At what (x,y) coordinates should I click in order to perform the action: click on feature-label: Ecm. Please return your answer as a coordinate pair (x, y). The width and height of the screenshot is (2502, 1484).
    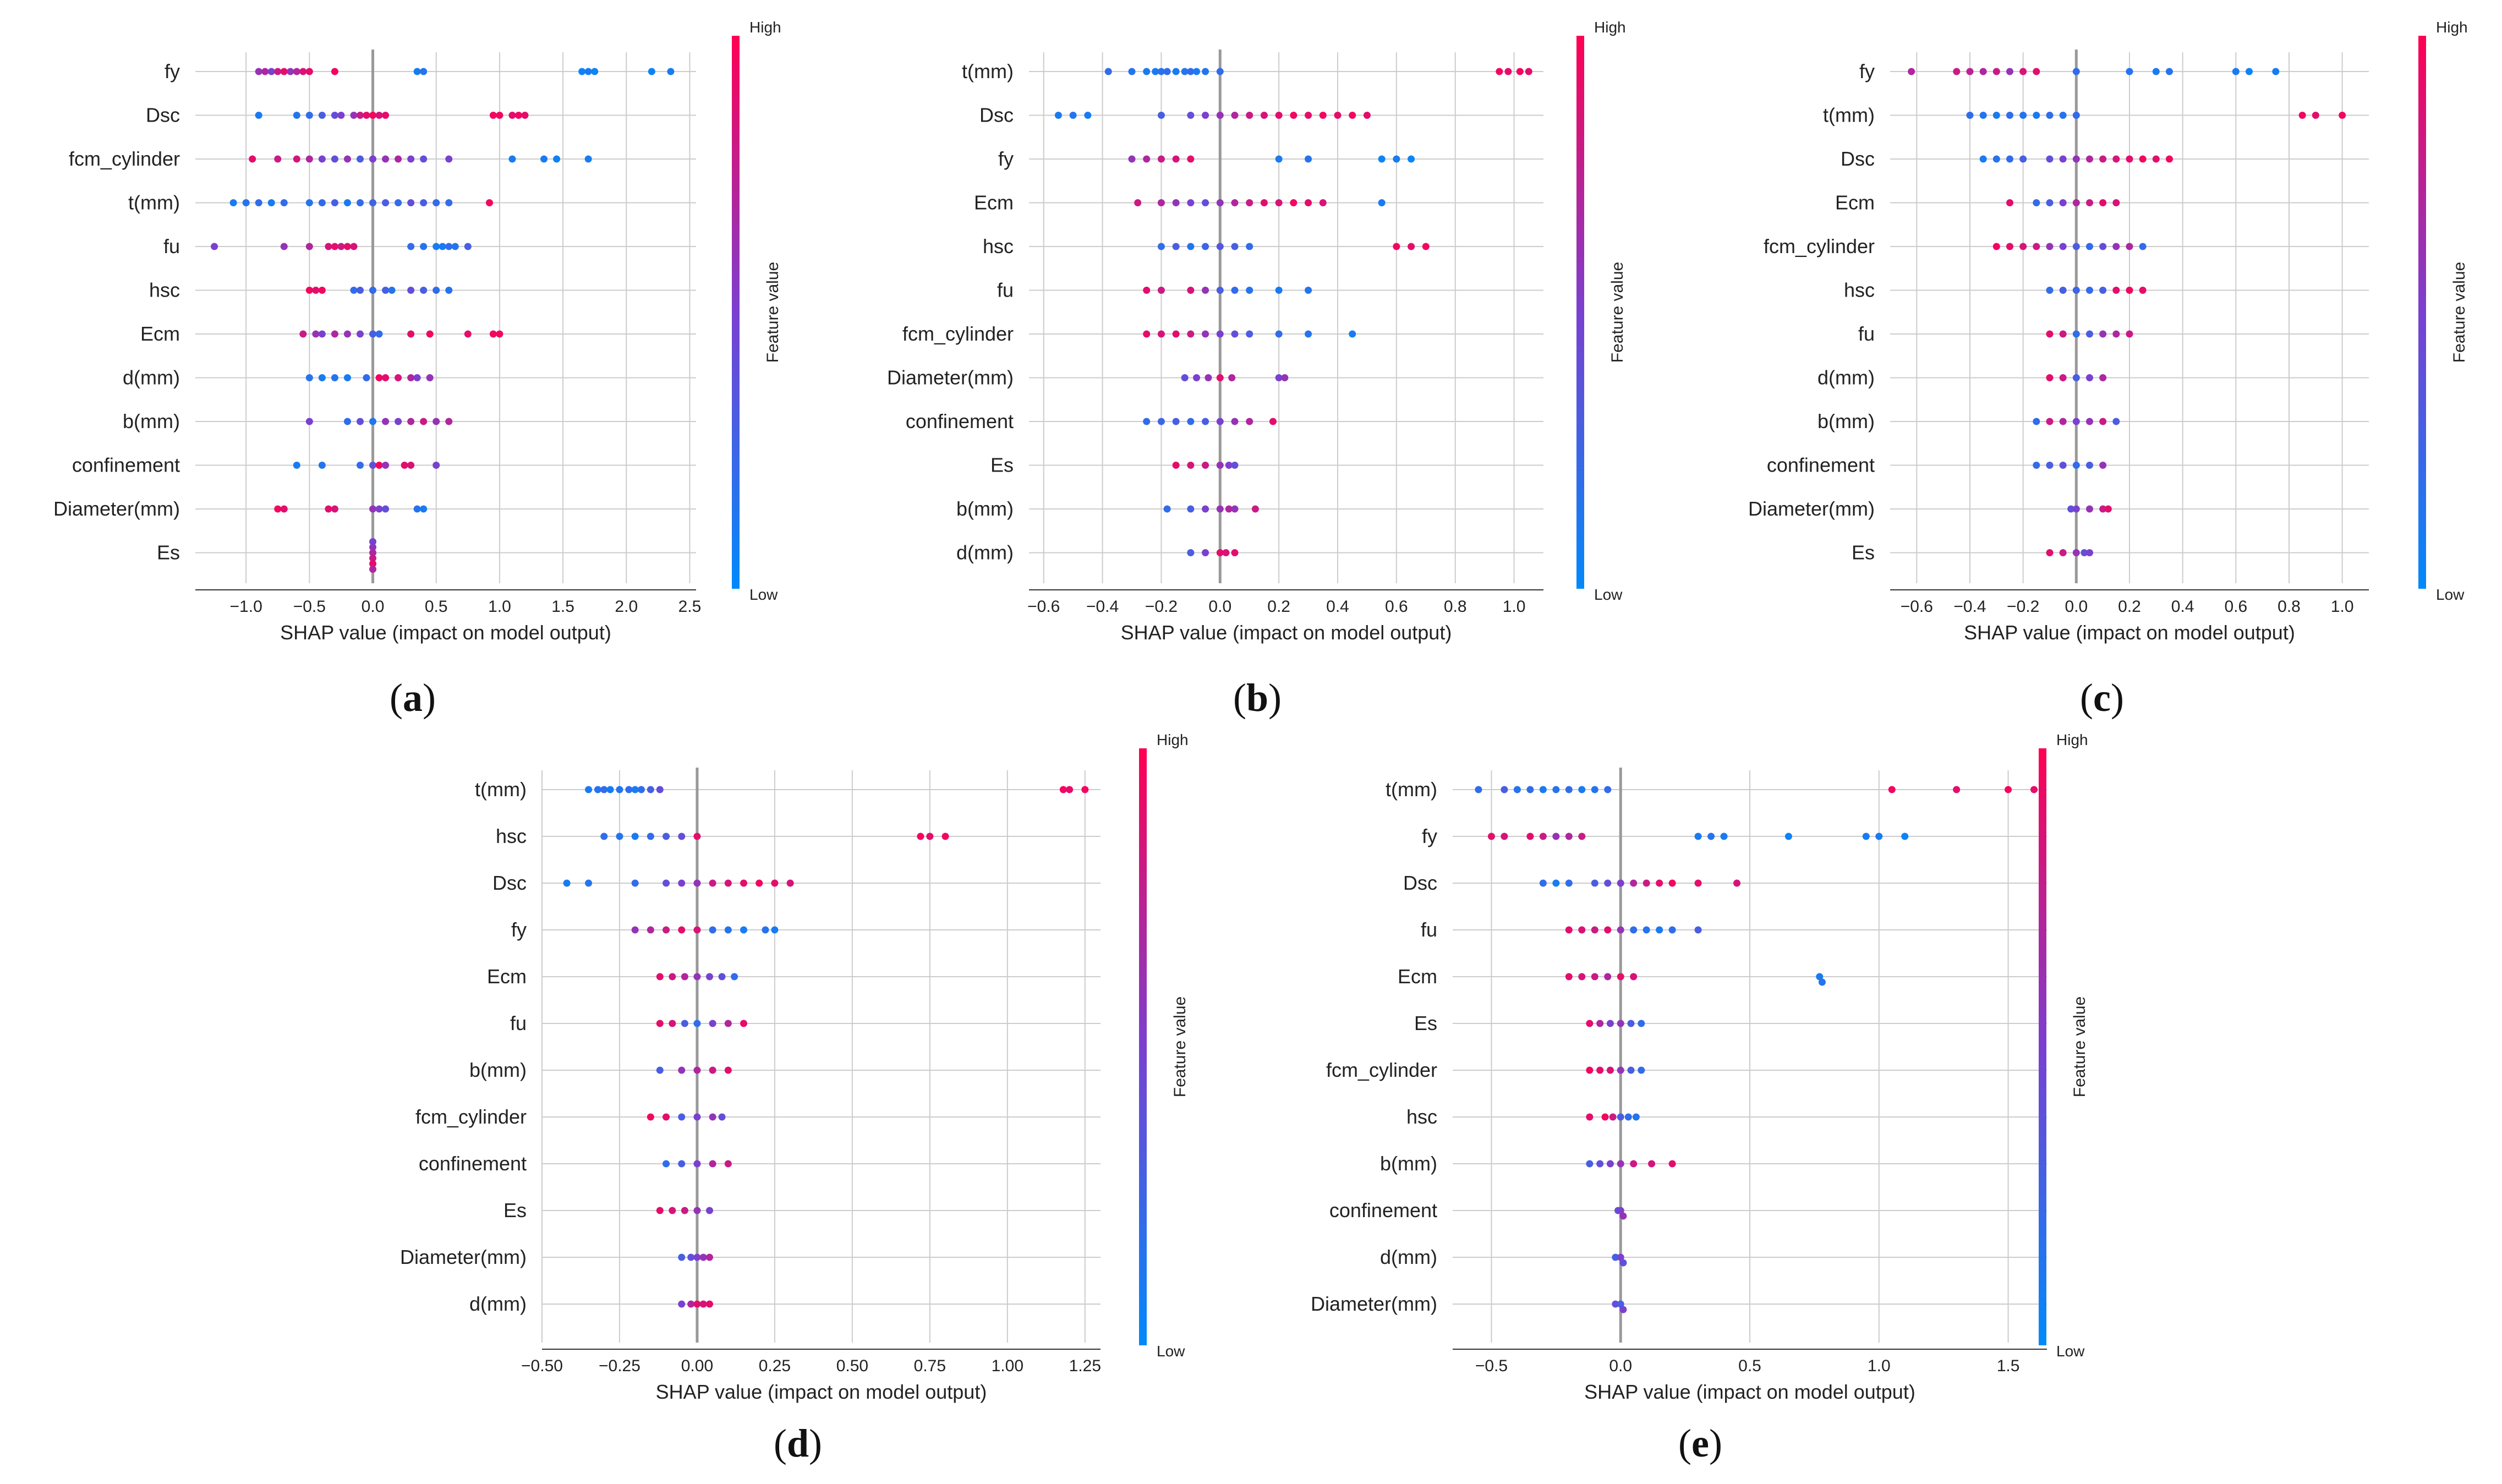
    Looking at the image, I should click on (507, 976).